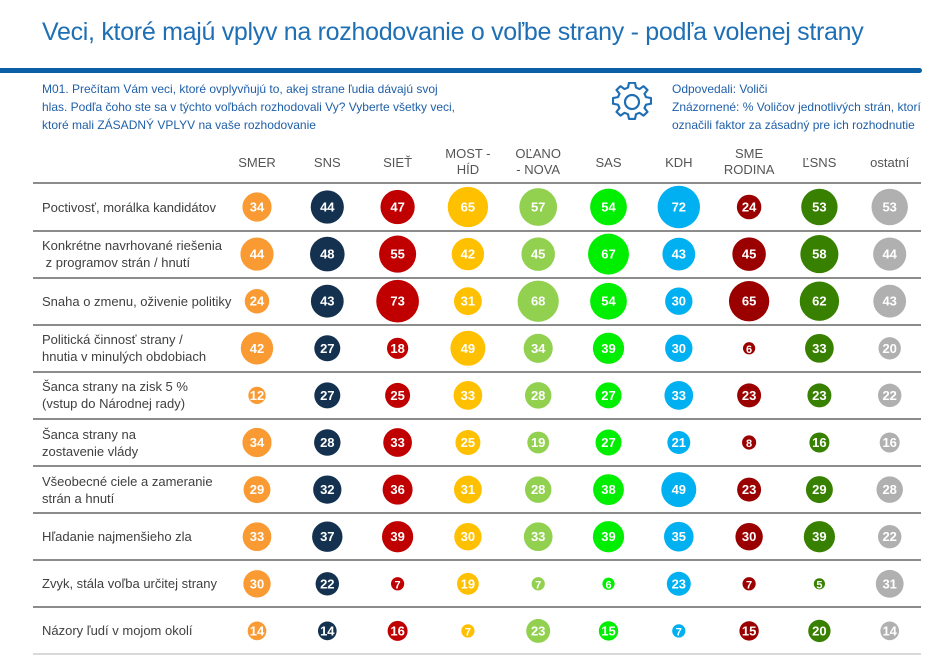 The height and width of the screenshot is (657, 947). What do you see at coordinates (608, 162) in the screenshot?
I see `column-header-line: SAS` at bounding box center [608, 162].